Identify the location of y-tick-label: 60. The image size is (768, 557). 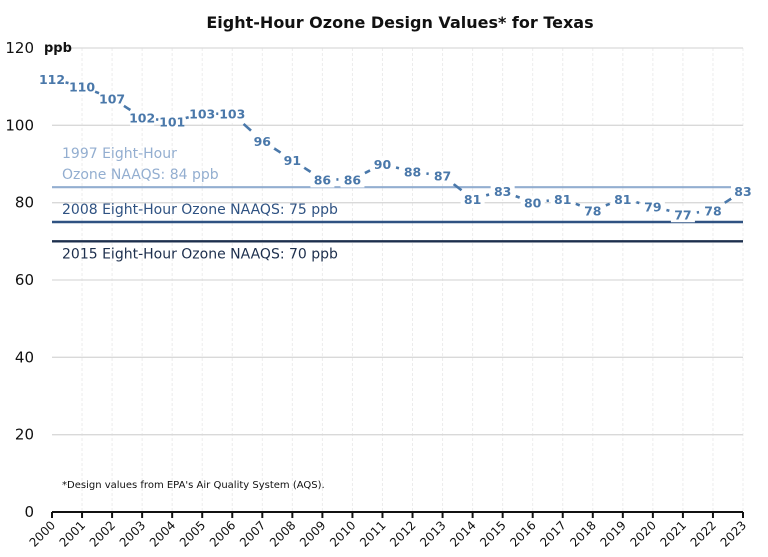
(24, 280).